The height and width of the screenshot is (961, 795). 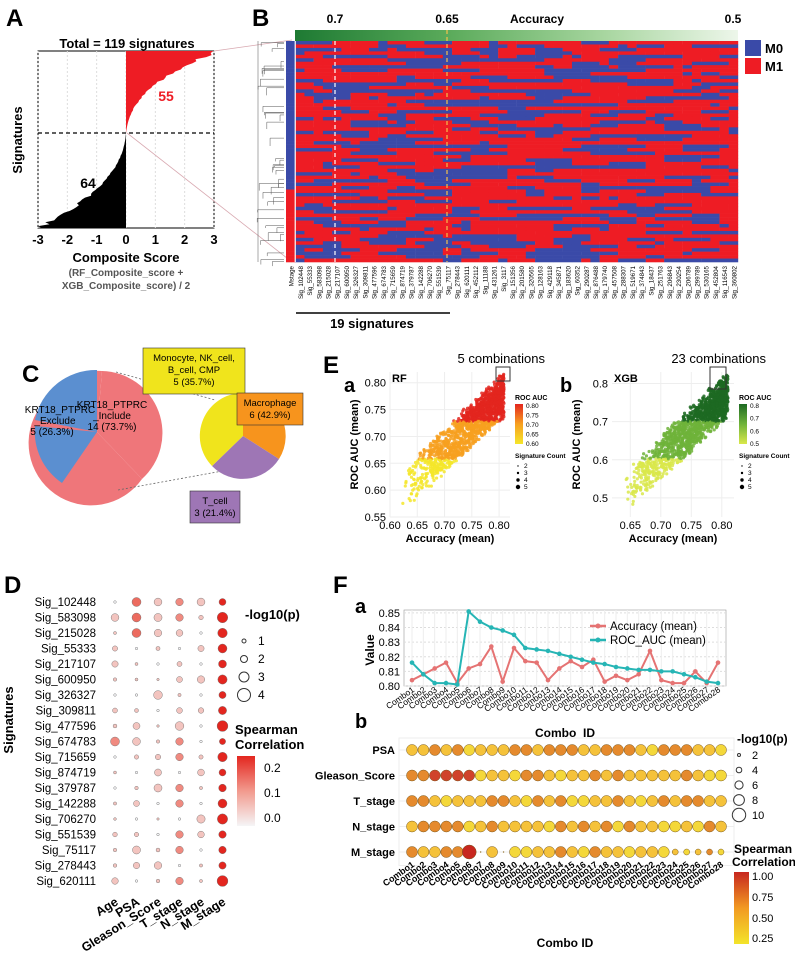 I want to click on heatmap-column-label: Sig_360802, so click(x=734, y=282).